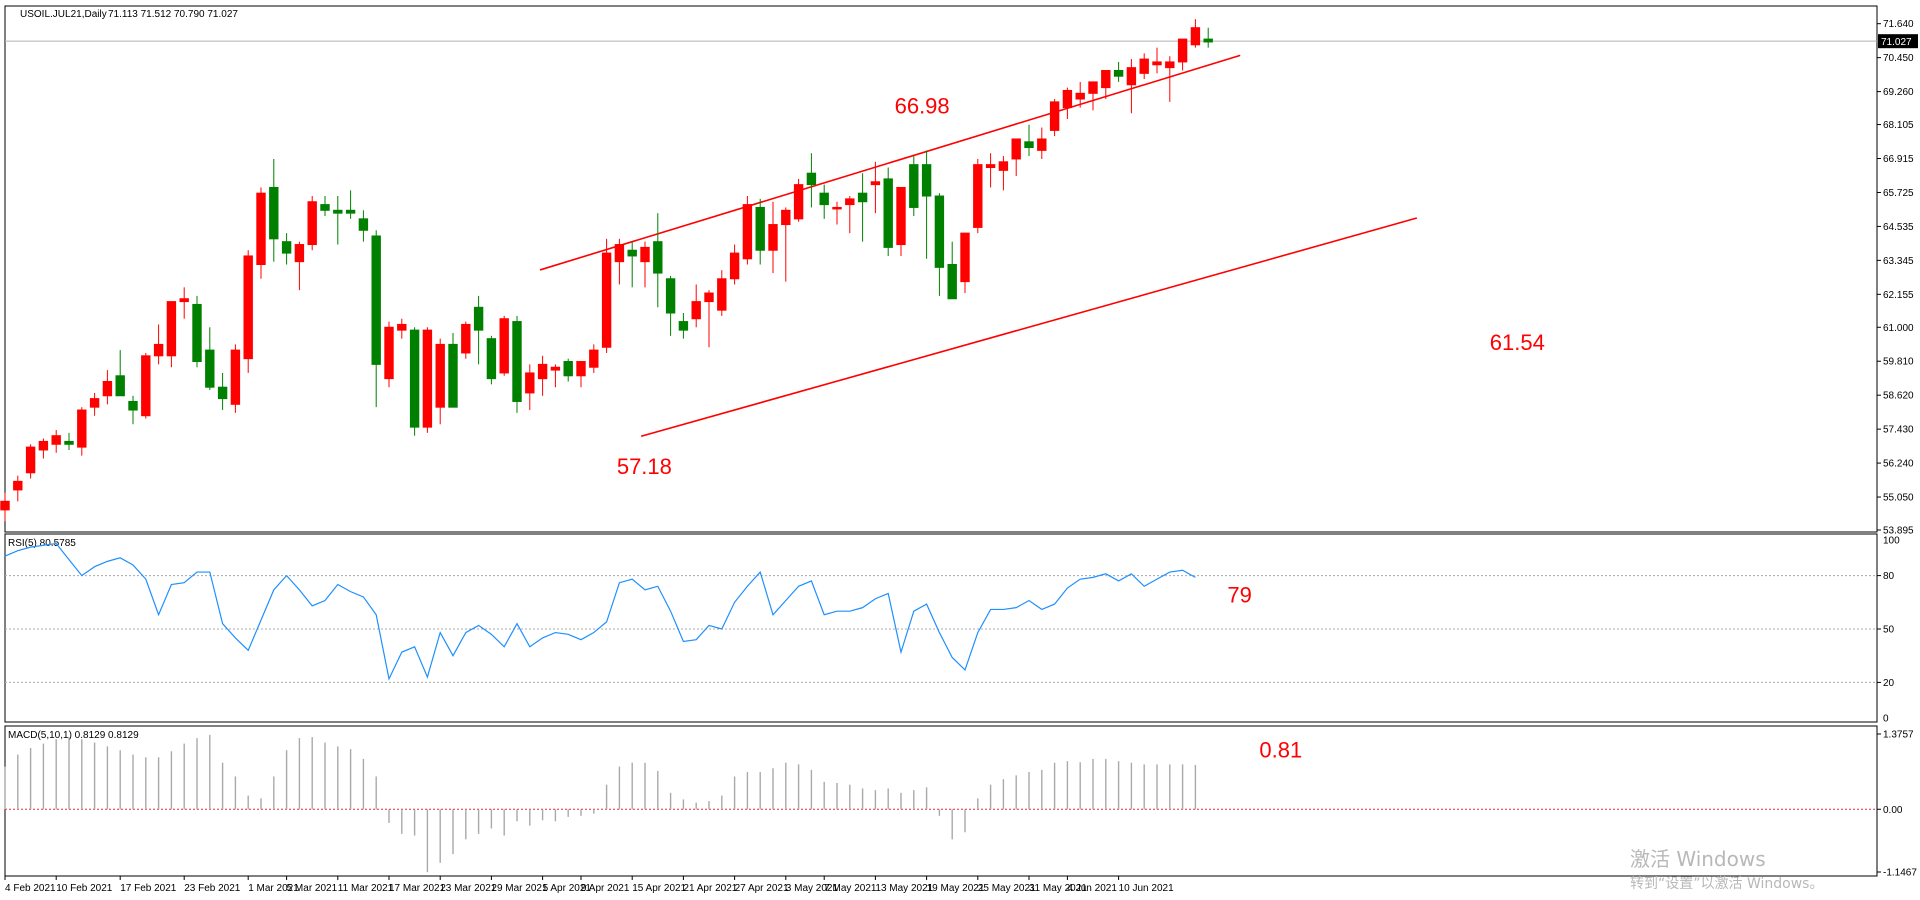 The height and width of the screenshot is (900, 1920). What do you see at coordinates (1898, 430) in the screenshot?
I see `price-tick-label: 57.430` at bounding box center [1898, 430].